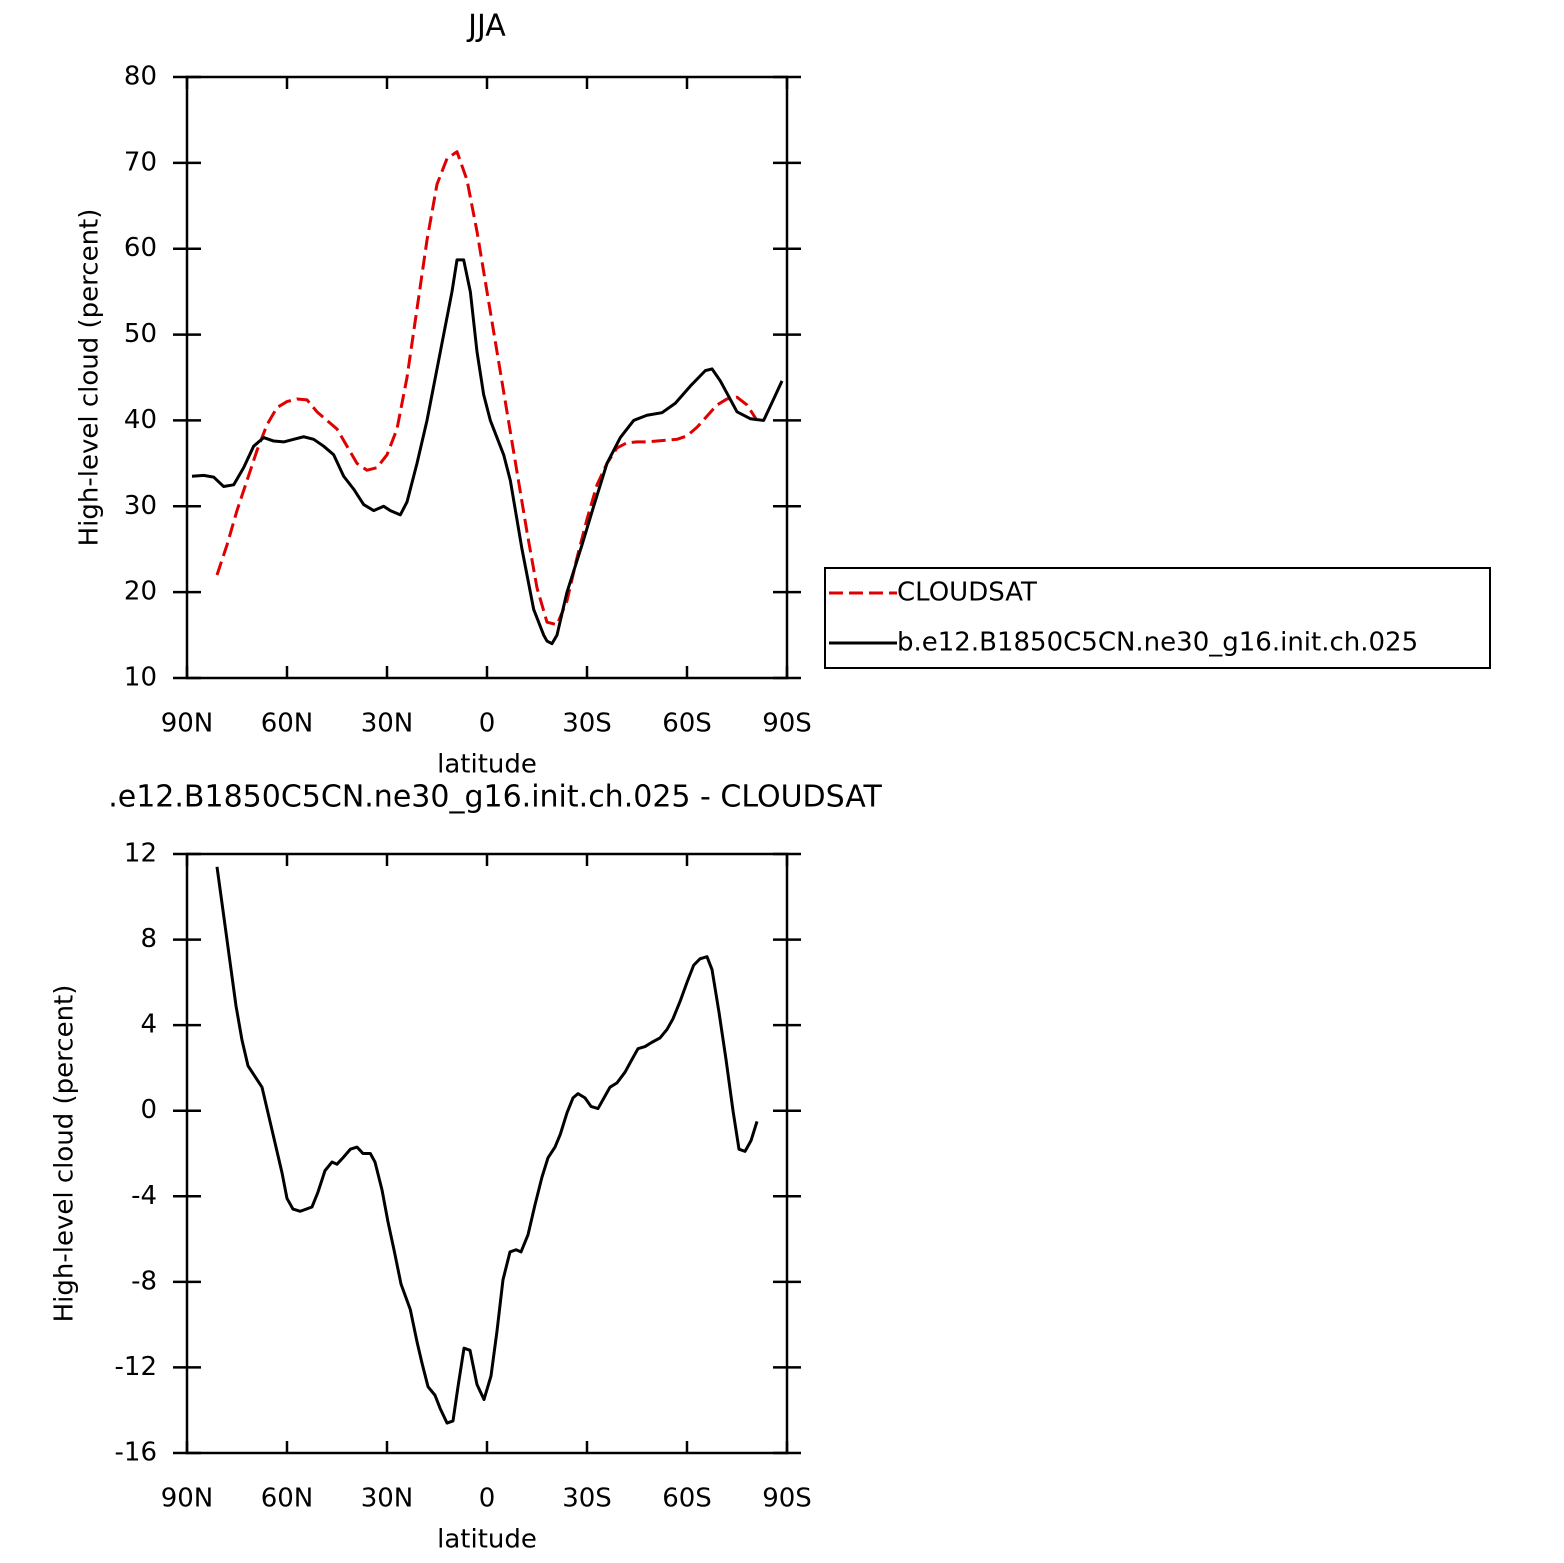 This screenshot has height=1563, width=1564. Describe the element at coordinates (144, 1196) in the screenshot. I see `y-tick-label: -4` at that location.